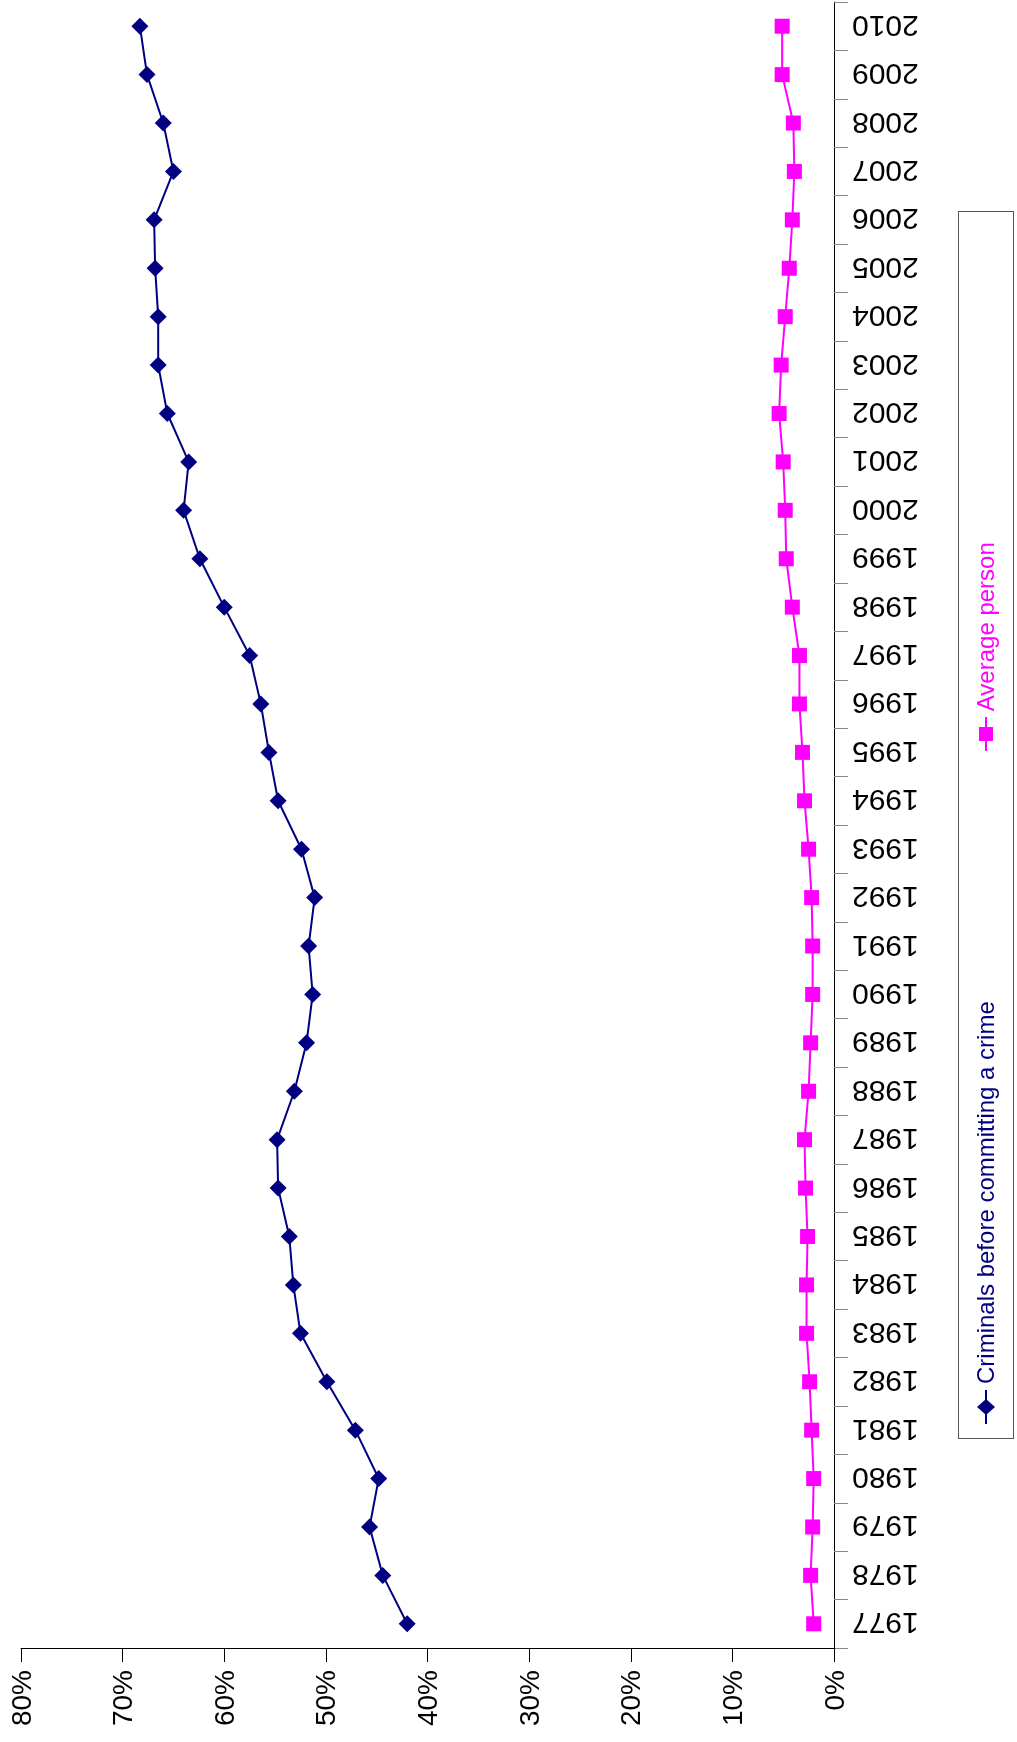  I want to click on y-tick-label: 2002, so click(885, 413).